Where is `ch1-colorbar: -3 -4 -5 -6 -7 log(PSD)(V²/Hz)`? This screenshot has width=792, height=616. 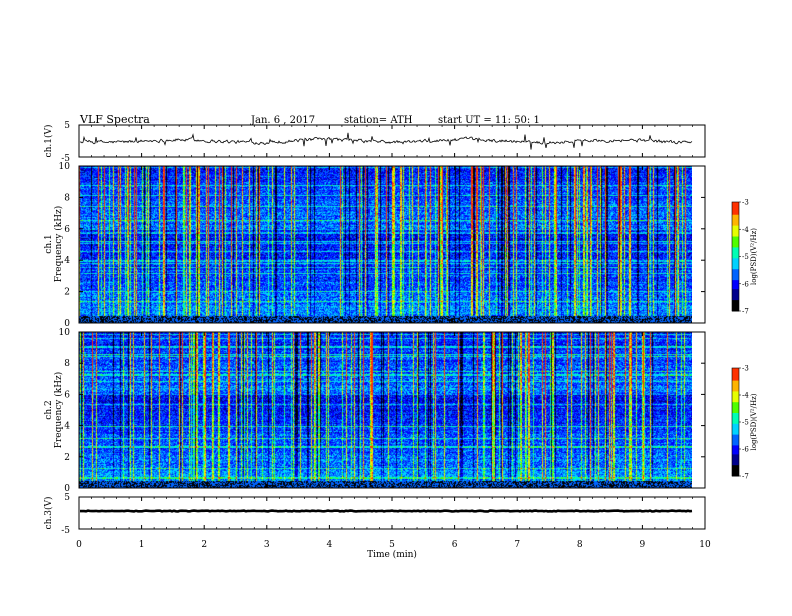
ch1-colorbar: -3 -4 -5 -6 -7 log(PSD)(V²/Hz) is located at coordinates (744, 257).